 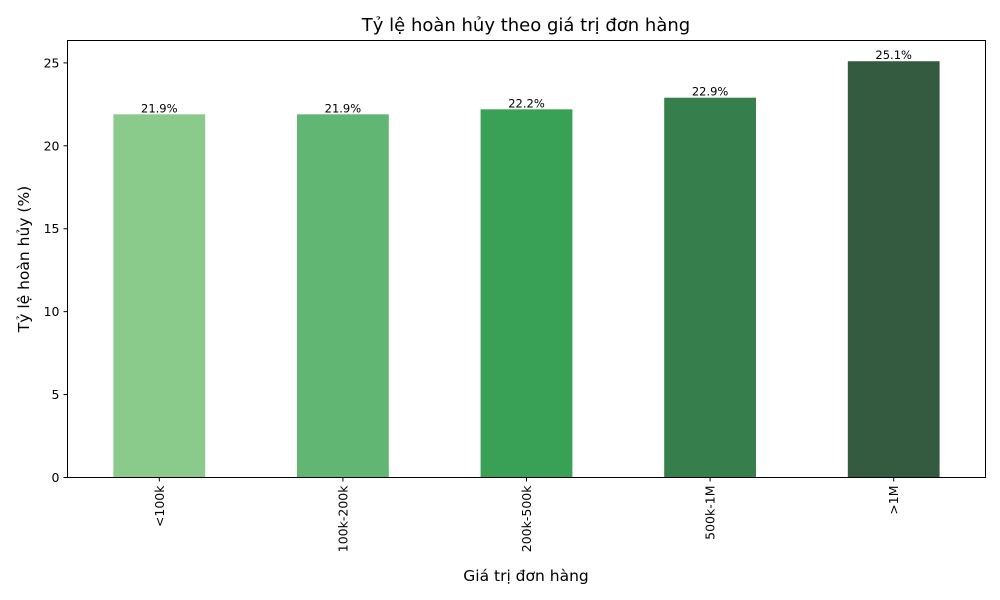 I want to click on data-labels-layer: 21.9% 21.9% 22.2% 22.9% 25.1%, so click(x=526, y=81).